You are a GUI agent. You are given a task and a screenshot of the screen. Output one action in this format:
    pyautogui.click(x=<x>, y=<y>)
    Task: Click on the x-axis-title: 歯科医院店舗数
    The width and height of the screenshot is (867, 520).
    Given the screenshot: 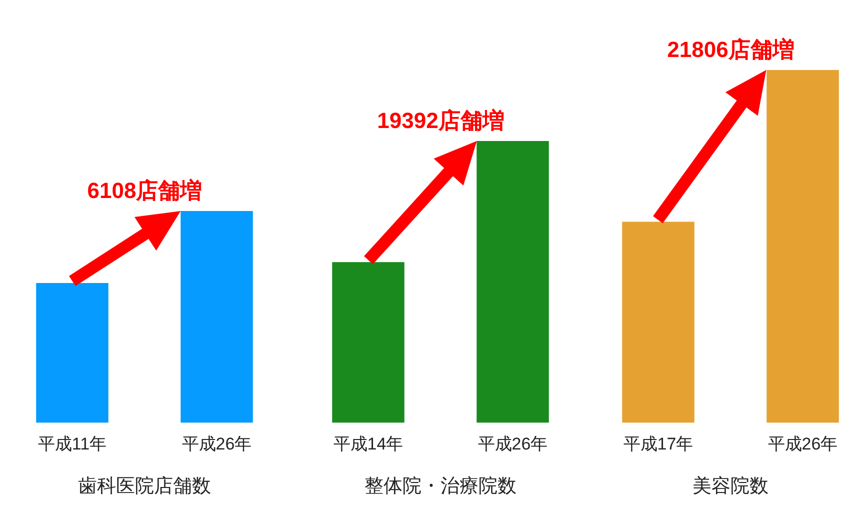 What is the action you would take?
    pyautogui.click(x=144, y=485)
    